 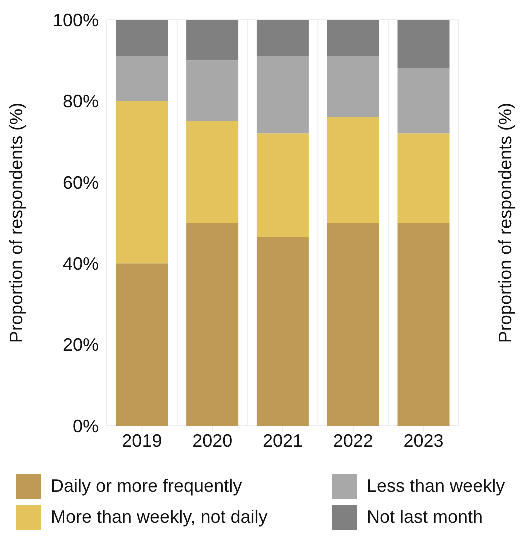 I want to click on y-tick-label: 80%, so click(x=80, y=102).